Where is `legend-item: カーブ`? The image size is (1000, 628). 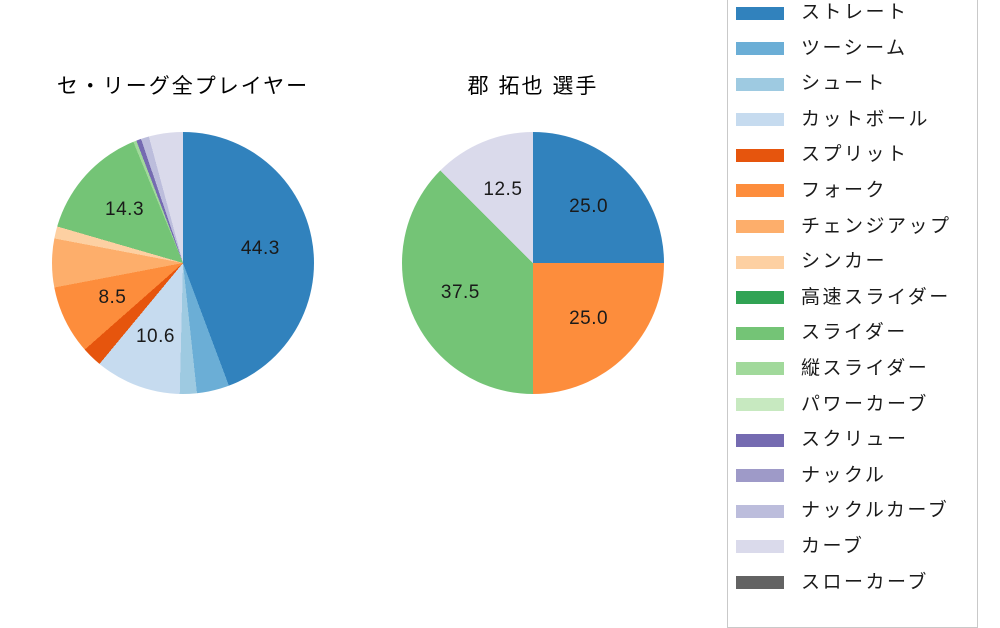
legend-item: カーブ is located at coordinates (856, 547).